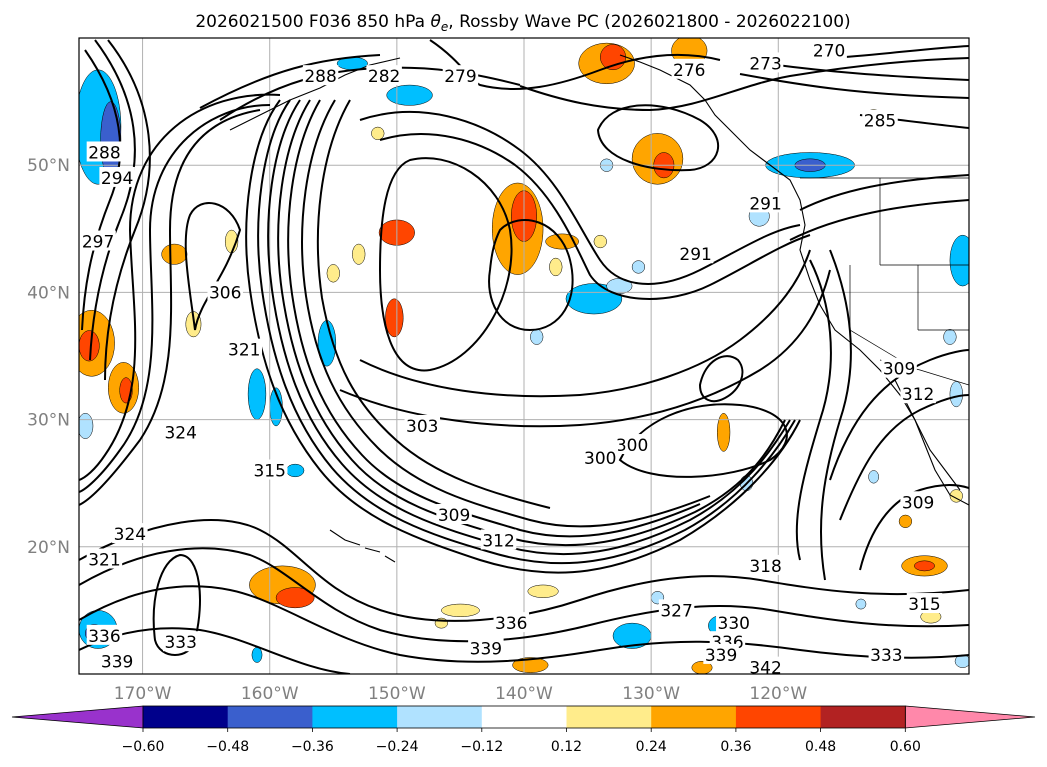  Describe the element at coordinates (48, 421) in the screenshot. I see `latitude-tick-label: 30°N` at that location.